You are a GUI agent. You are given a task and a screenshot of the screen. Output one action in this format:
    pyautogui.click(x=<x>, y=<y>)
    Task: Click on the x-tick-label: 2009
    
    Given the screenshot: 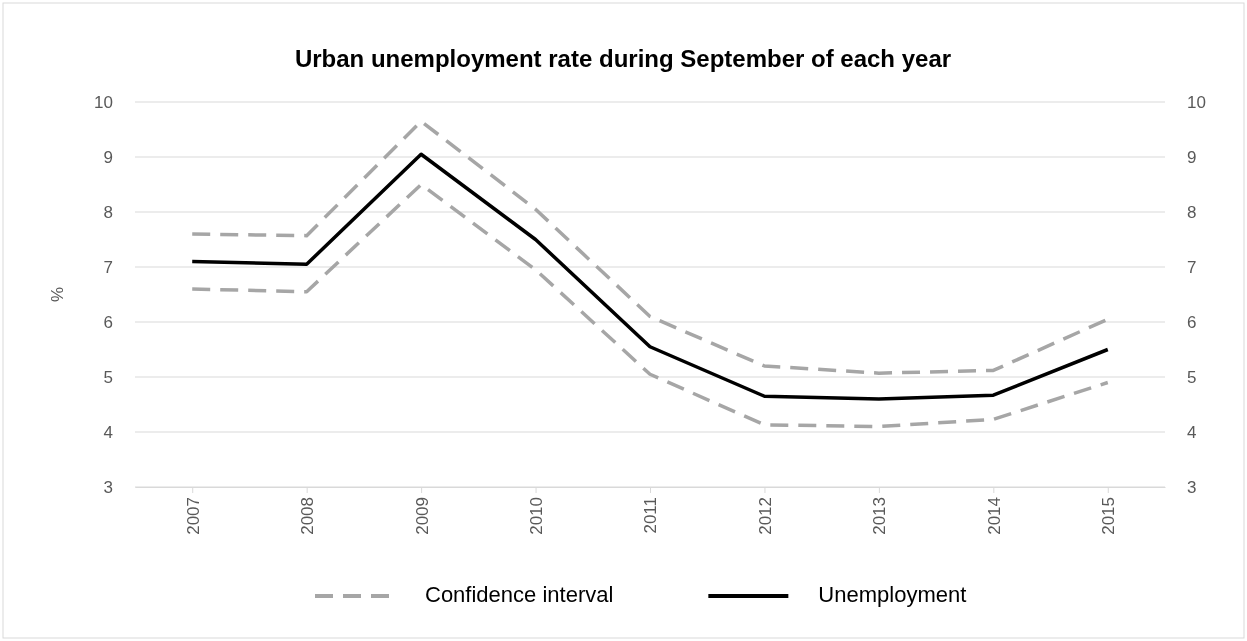 What is the action you would take?
    pyautogui.click(x=422, y=516)
    